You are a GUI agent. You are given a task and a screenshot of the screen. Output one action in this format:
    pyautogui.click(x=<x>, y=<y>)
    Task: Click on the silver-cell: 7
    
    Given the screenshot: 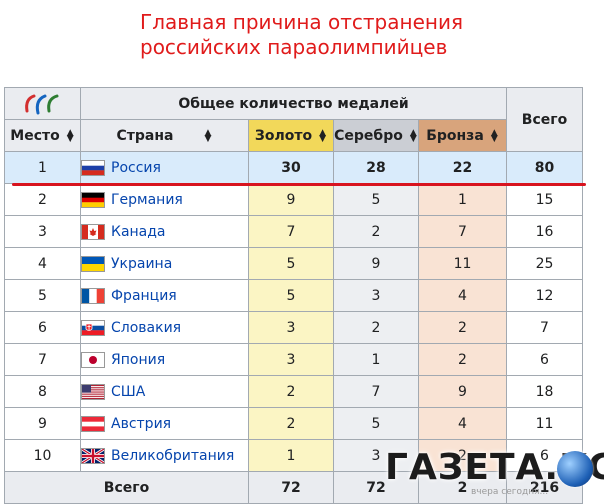 What is the action you would take?
    pyautogui.click(x=376, y=391)
    